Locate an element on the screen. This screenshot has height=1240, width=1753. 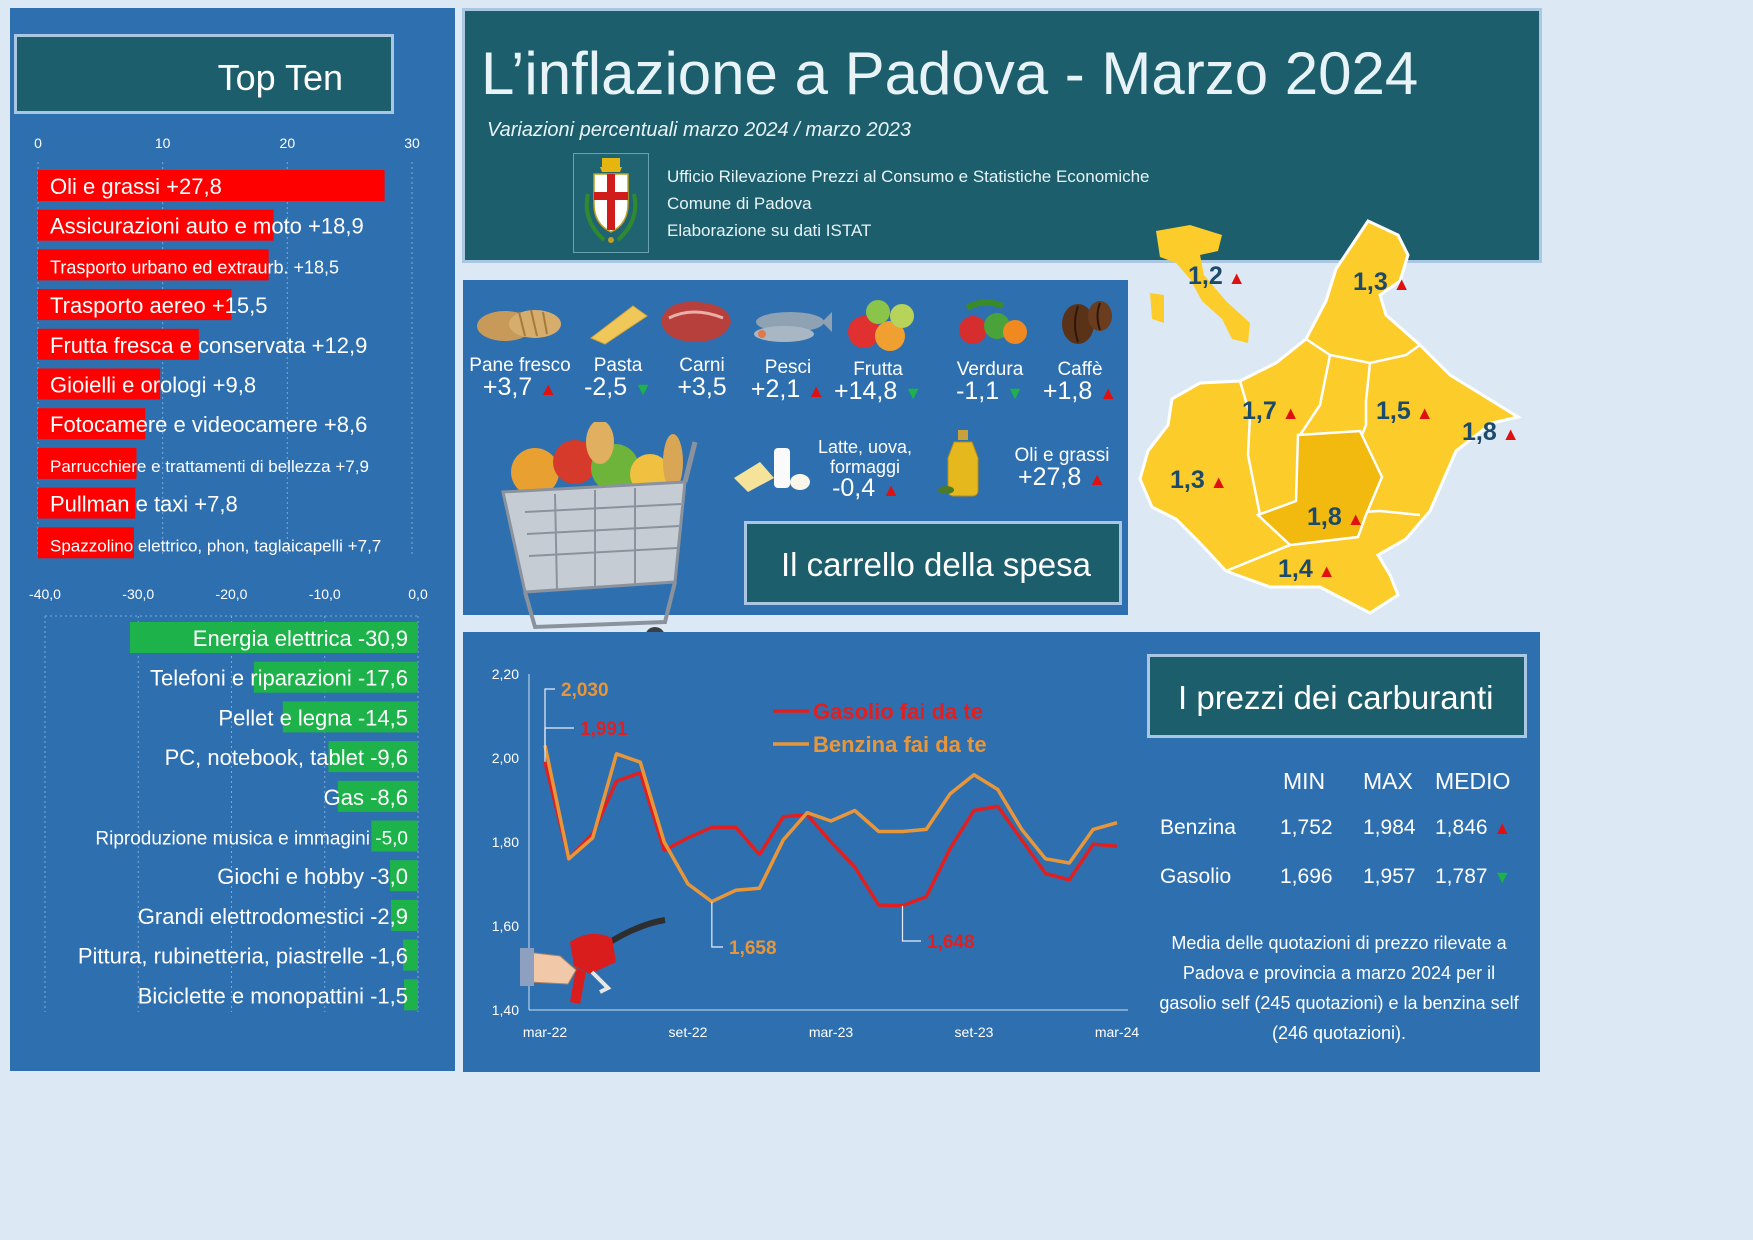
office-line-3: Elaborazione su dati ISTAT is located at coordinates (769, 230).